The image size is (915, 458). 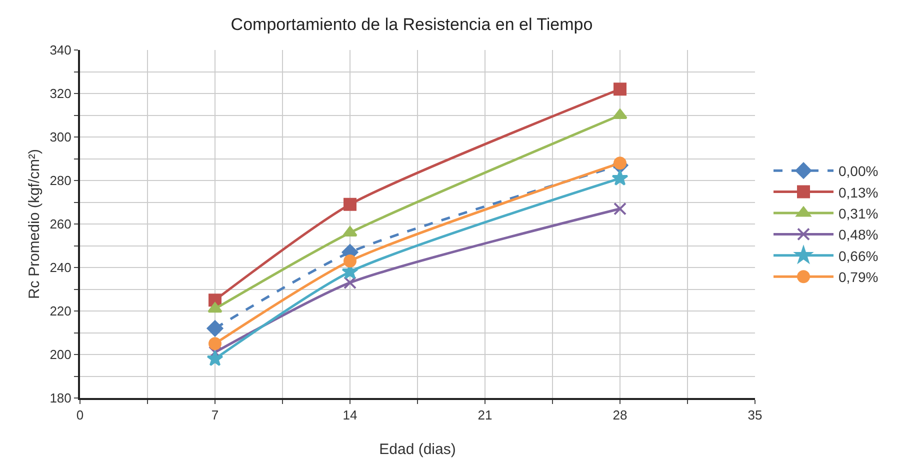 I want to click on y-tick-label: 260, so click(x=61, y=224).